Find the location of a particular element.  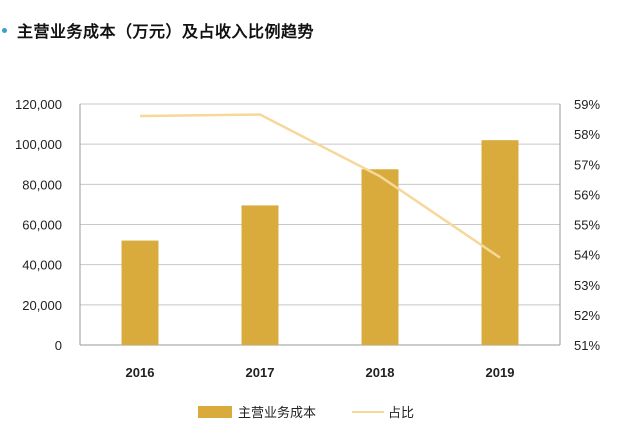

legend-bar-label: 主营业务成本 is located at coordinates (277, 413).